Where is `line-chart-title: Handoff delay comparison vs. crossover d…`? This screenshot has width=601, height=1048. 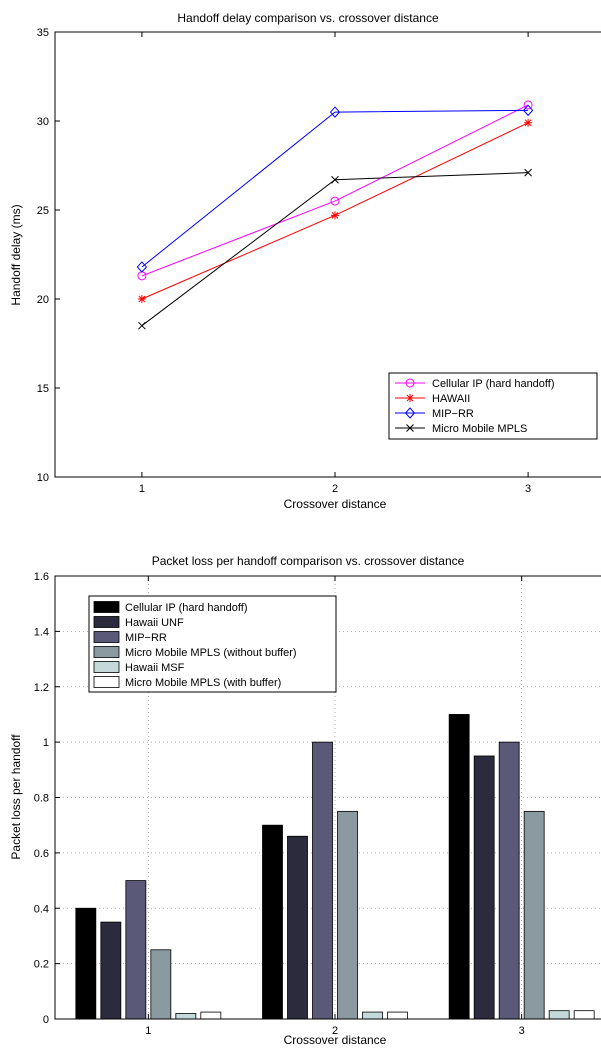 line-chart-title: Handoff delay comparison vs. crossover d… is located at coordinates (308, 18).